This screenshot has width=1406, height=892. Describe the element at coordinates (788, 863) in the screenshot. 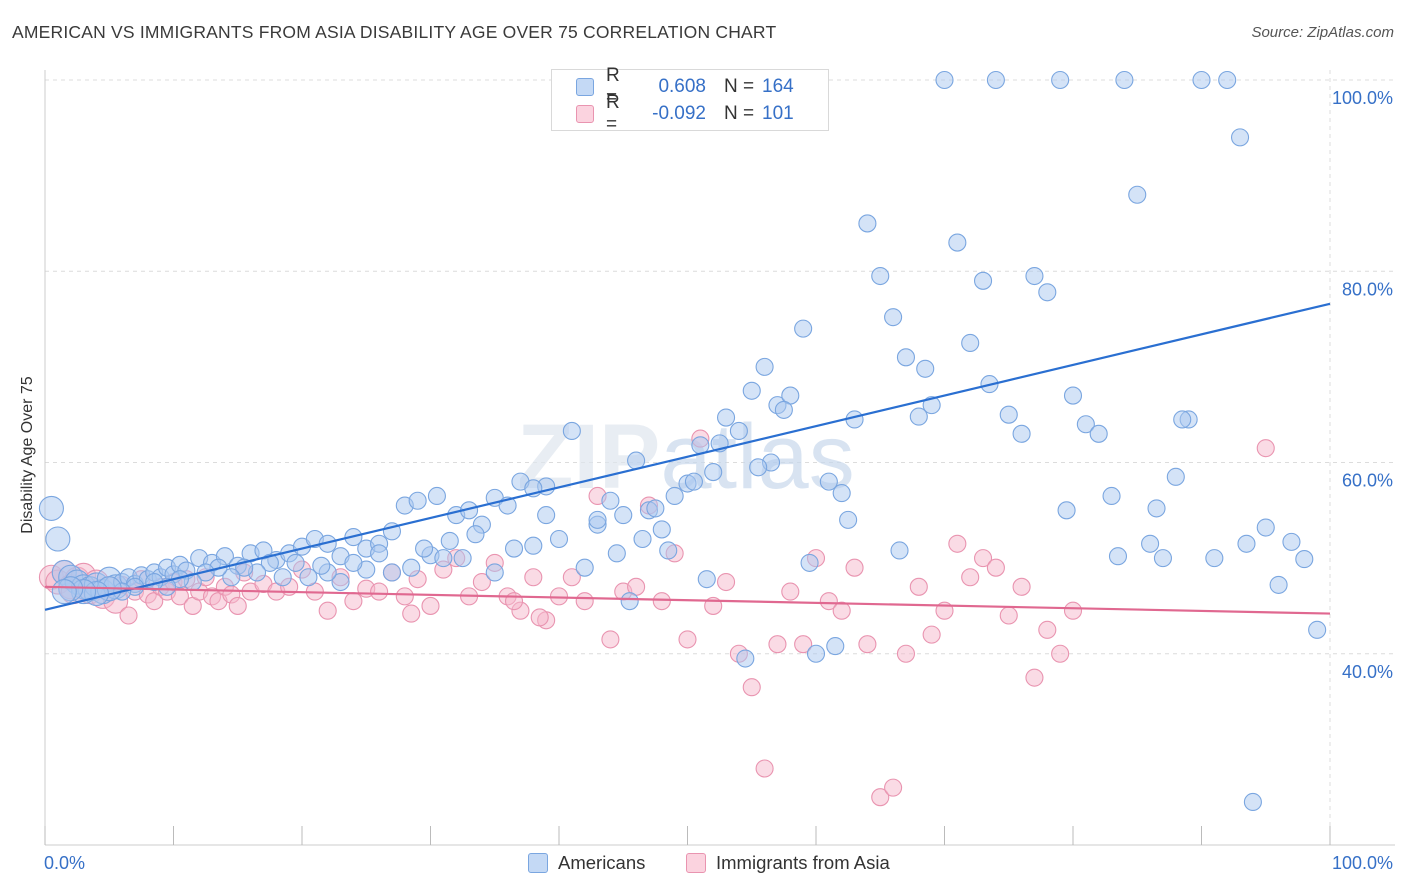

I see `bottom-legend-immigrants: Immigrants from Asia` at that location.